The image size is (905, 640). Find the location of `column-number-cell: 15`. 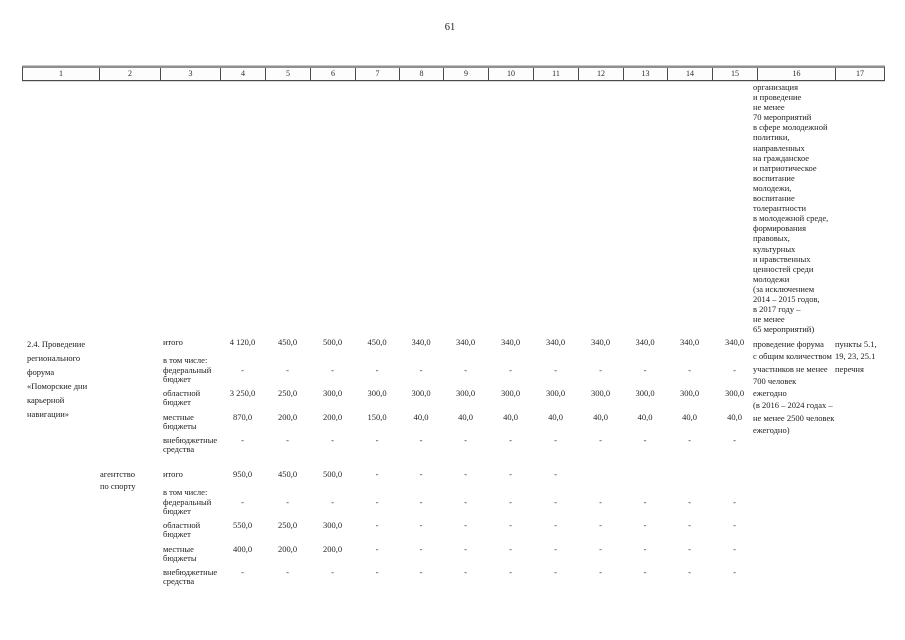

column-number-cell: 15 is located at coordinates (735, 74).